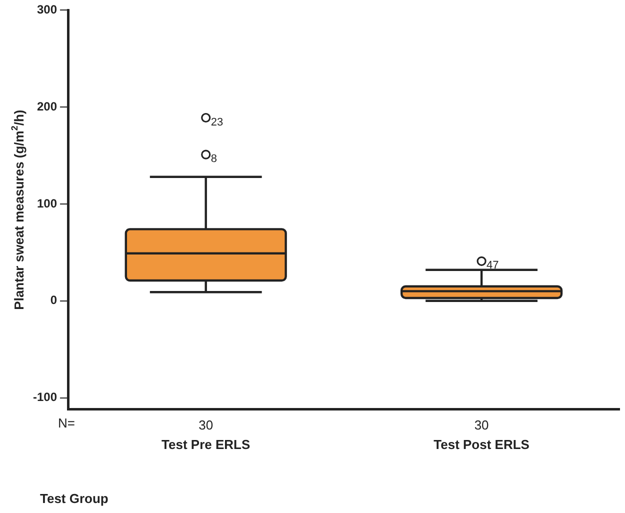 Image resolution: width=625 pixels, height=513 pixels. What do you see at coordinates (482, 444) in the screenshot?
I see `x-tick-label: Test Post ERLS` at bounding box center [482, 444].